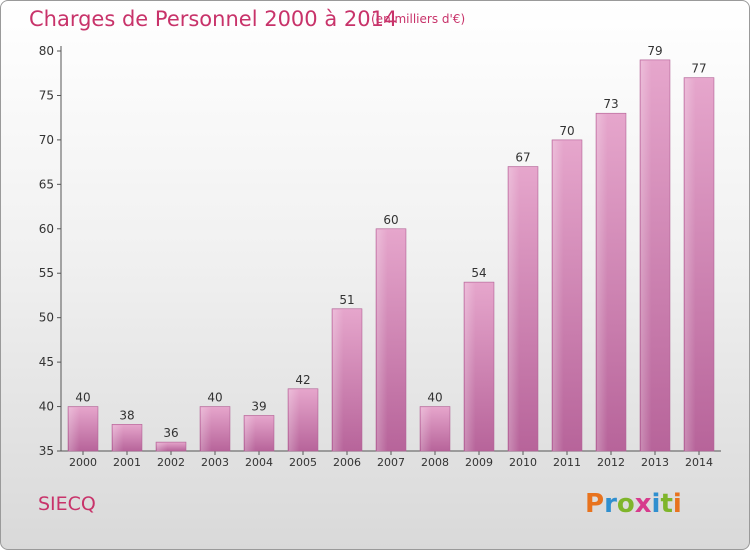 This screenshot has width=750, height=550. I want to click on y-tick-label: 80, so click(46, 51).